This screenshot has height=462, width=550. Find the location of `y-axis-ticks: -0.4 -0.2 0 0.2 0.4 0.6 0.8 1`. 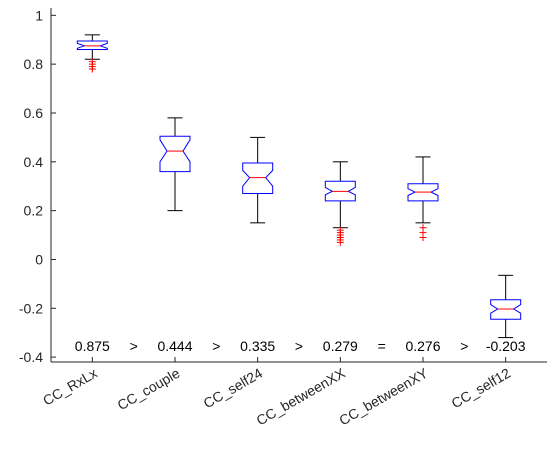

y-axis-ticks: -0.4 -0.2 0 0.2 0.4 0.6 0.8 1 is located at coordinates (37, 186).